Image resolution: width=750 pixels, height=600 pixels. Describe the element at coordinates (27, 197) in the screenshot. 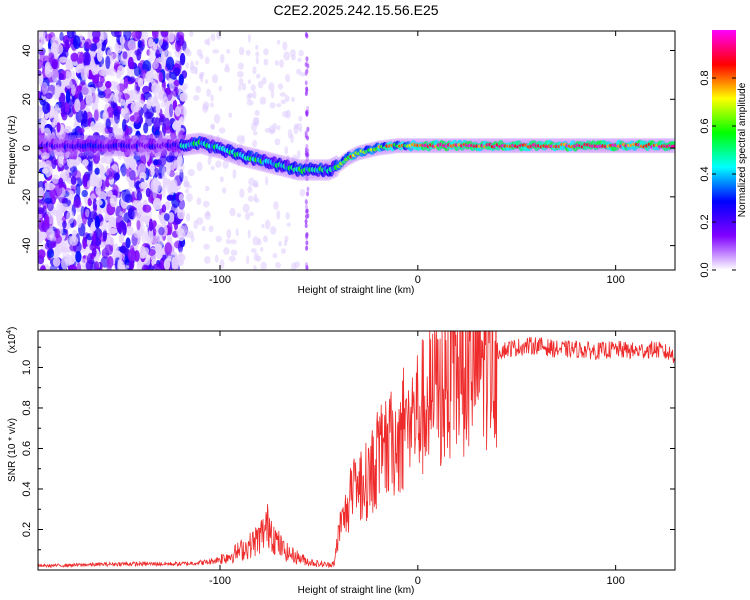

I see `spectrogram-y-tick-label: -20` at that location.